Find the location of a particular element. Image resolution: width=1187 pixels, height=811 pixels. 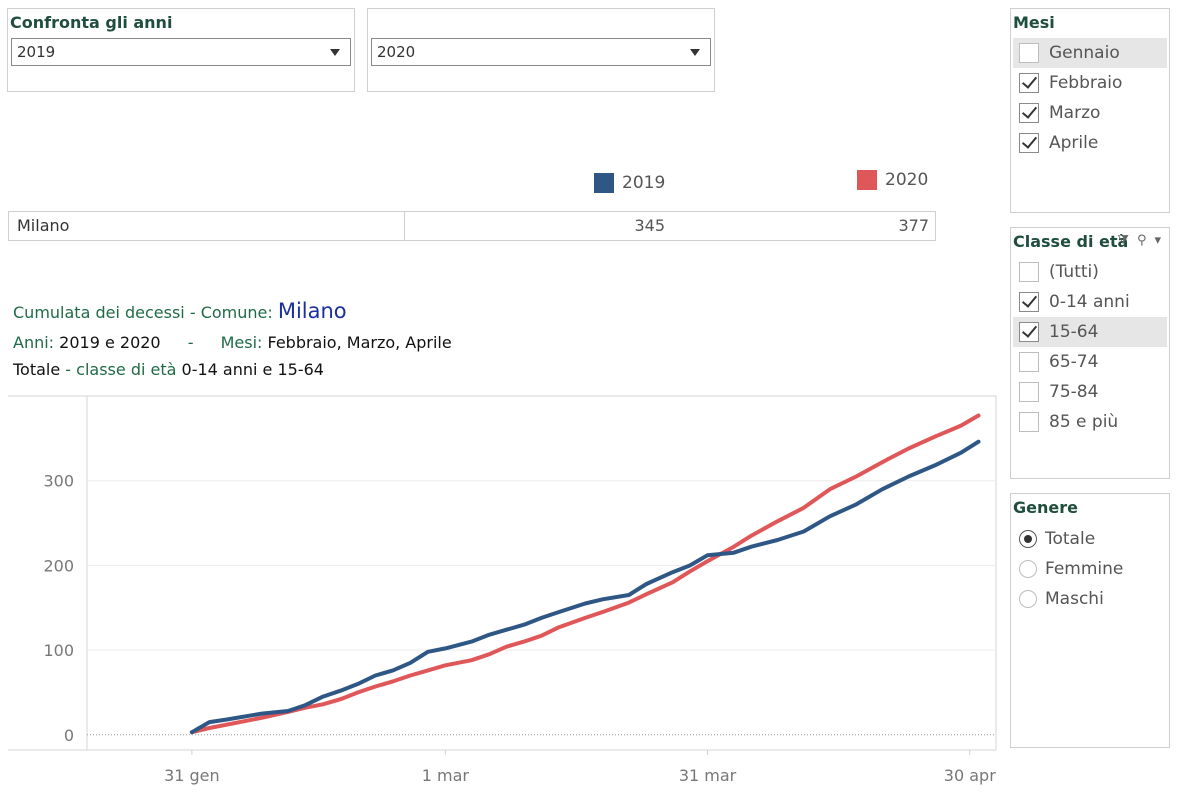

filter-option: 75-84 is located at coordinates (1090, 392).